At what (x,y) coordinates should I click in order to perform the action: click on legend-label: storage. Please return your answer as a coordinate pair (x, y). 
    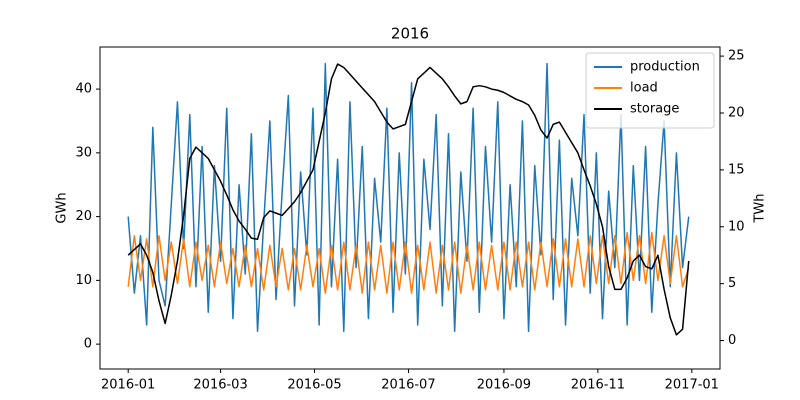
    Looking at the image, I should click on (654, 109).